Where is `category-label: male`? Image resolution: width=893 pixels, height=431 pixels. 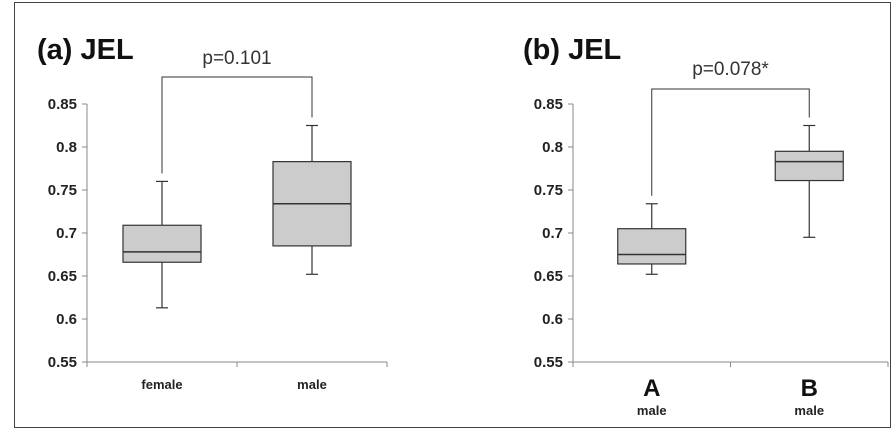
category-label: male is located at coordinates (312, 384).